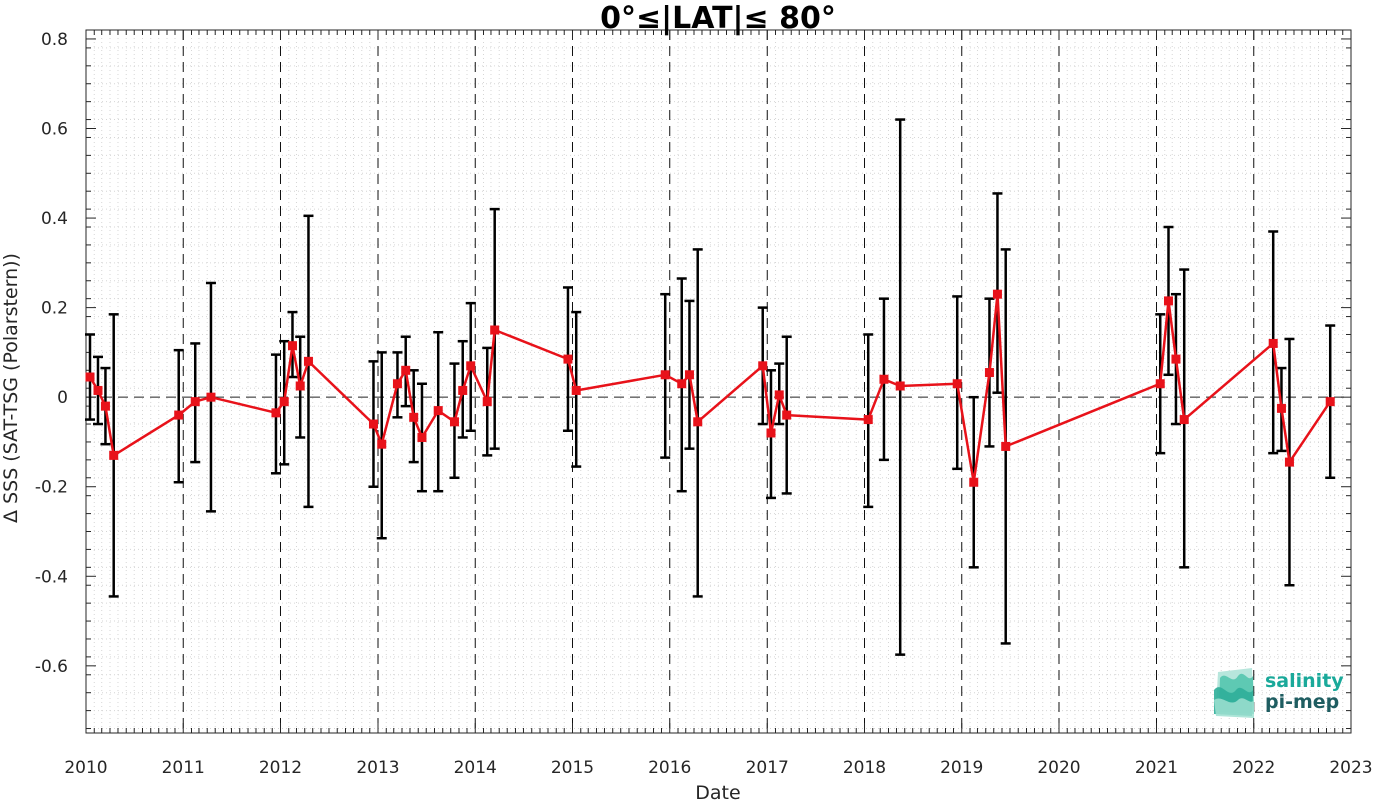 This screenshot has height=801, width=1375. What do you see at coordinates (62, 398) in the screenshot?
I see `y-tick-label: 0` at bounding box center [62, 398].